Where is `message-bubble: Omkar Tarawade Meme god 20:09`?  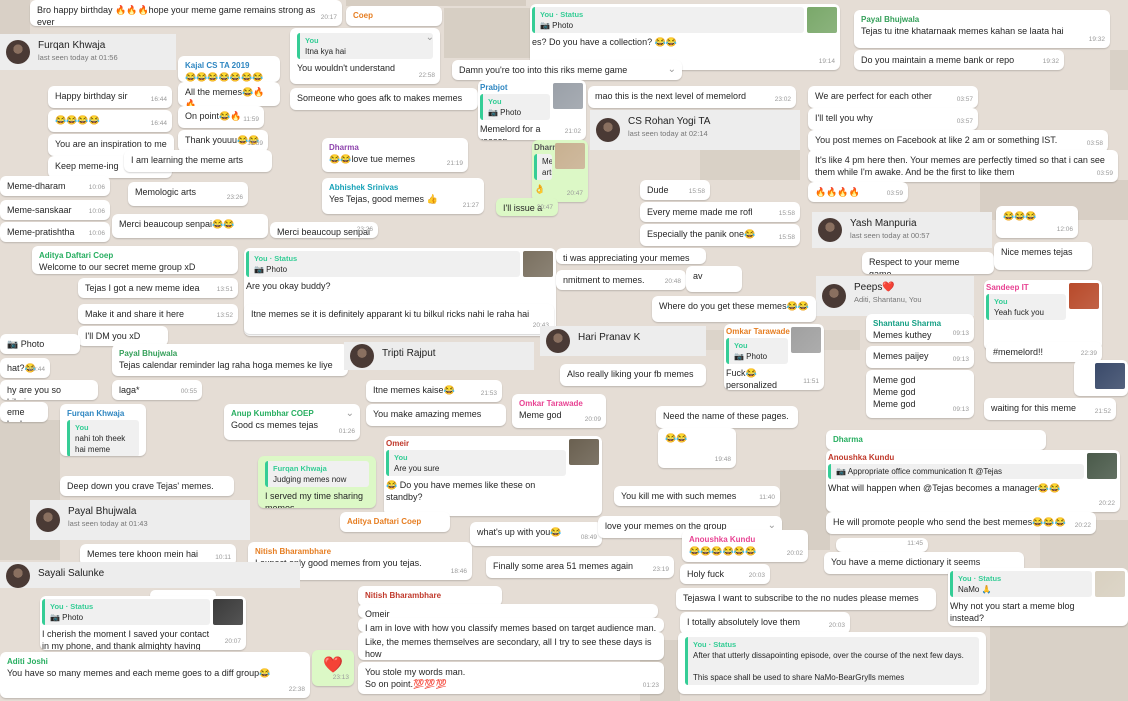
message-bubble: Omkar Tarawade Meme god 20:09 is located at coordinates (559, 411).